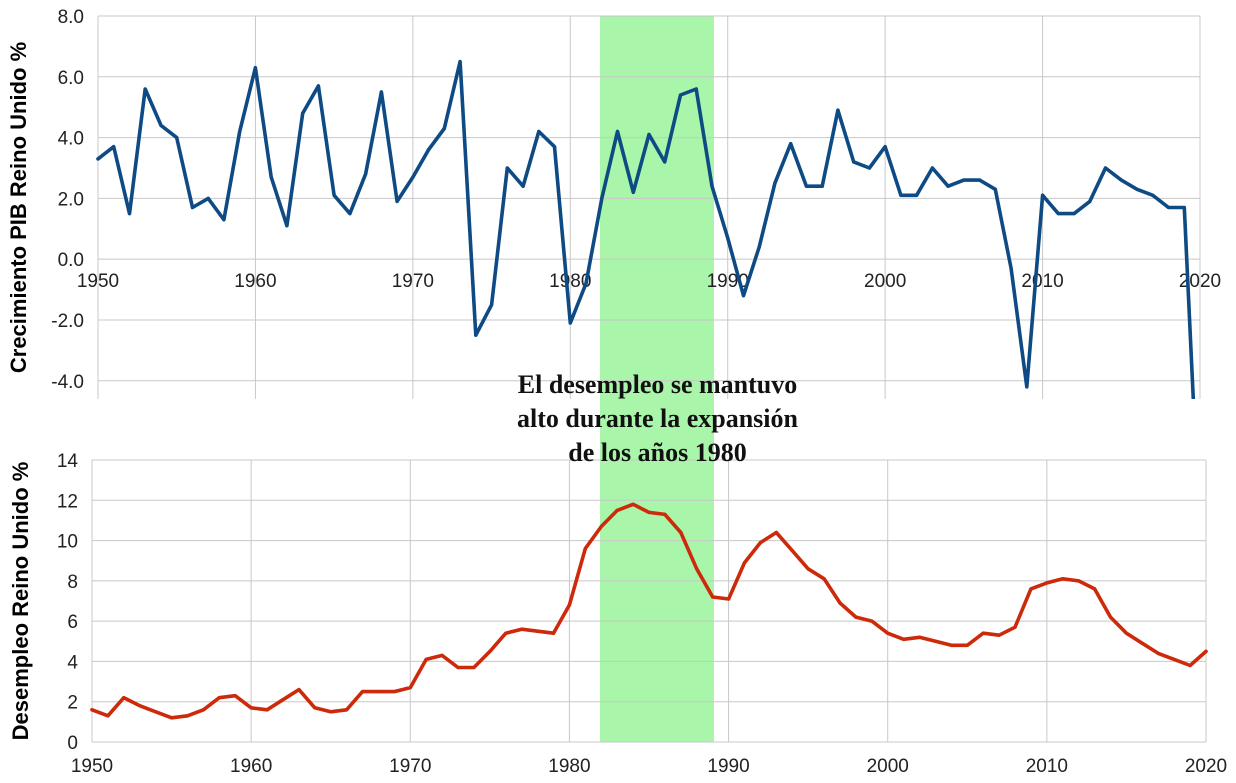 The image size is (1236, 783). Describe the element at coordinates (67, 542) in the screenshot. I see `unemp-ytick-label: 10` at that location.